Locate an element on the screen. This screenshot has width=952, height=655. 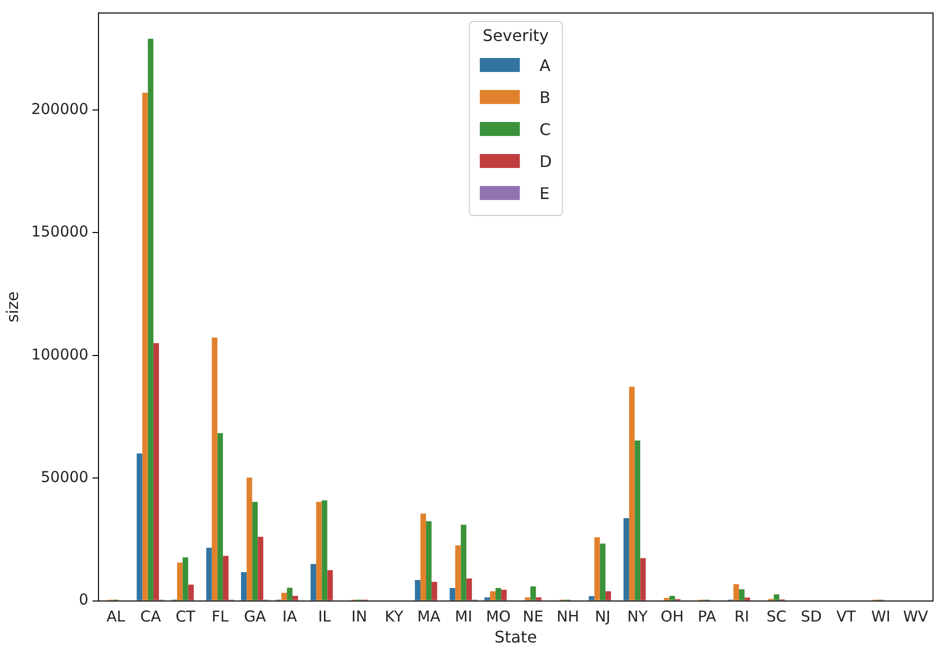
x-tick-label: VT is located at coordinates (846, 617).